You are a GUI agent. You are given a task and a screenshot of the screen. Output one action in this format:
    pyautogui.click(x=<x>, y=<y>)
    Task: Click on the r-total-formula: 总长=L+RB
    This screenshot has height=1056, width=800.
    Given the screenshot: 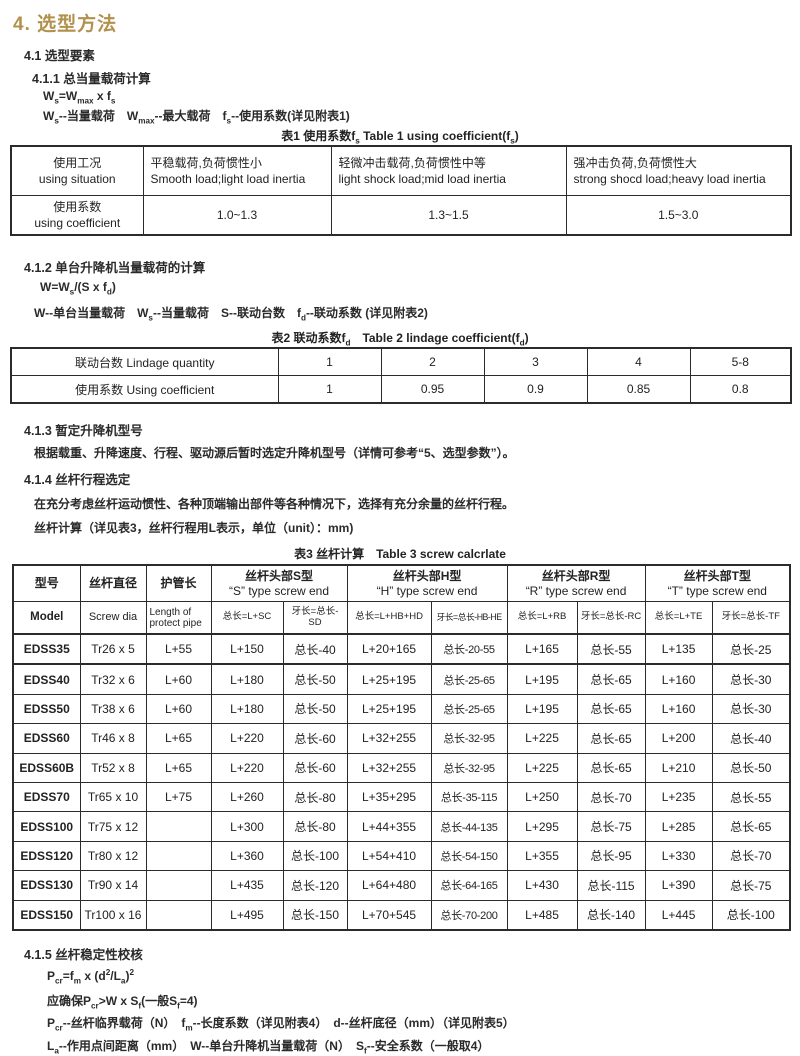 What is the action you would take?
    pyautogui.click(x=542, y=618)
    